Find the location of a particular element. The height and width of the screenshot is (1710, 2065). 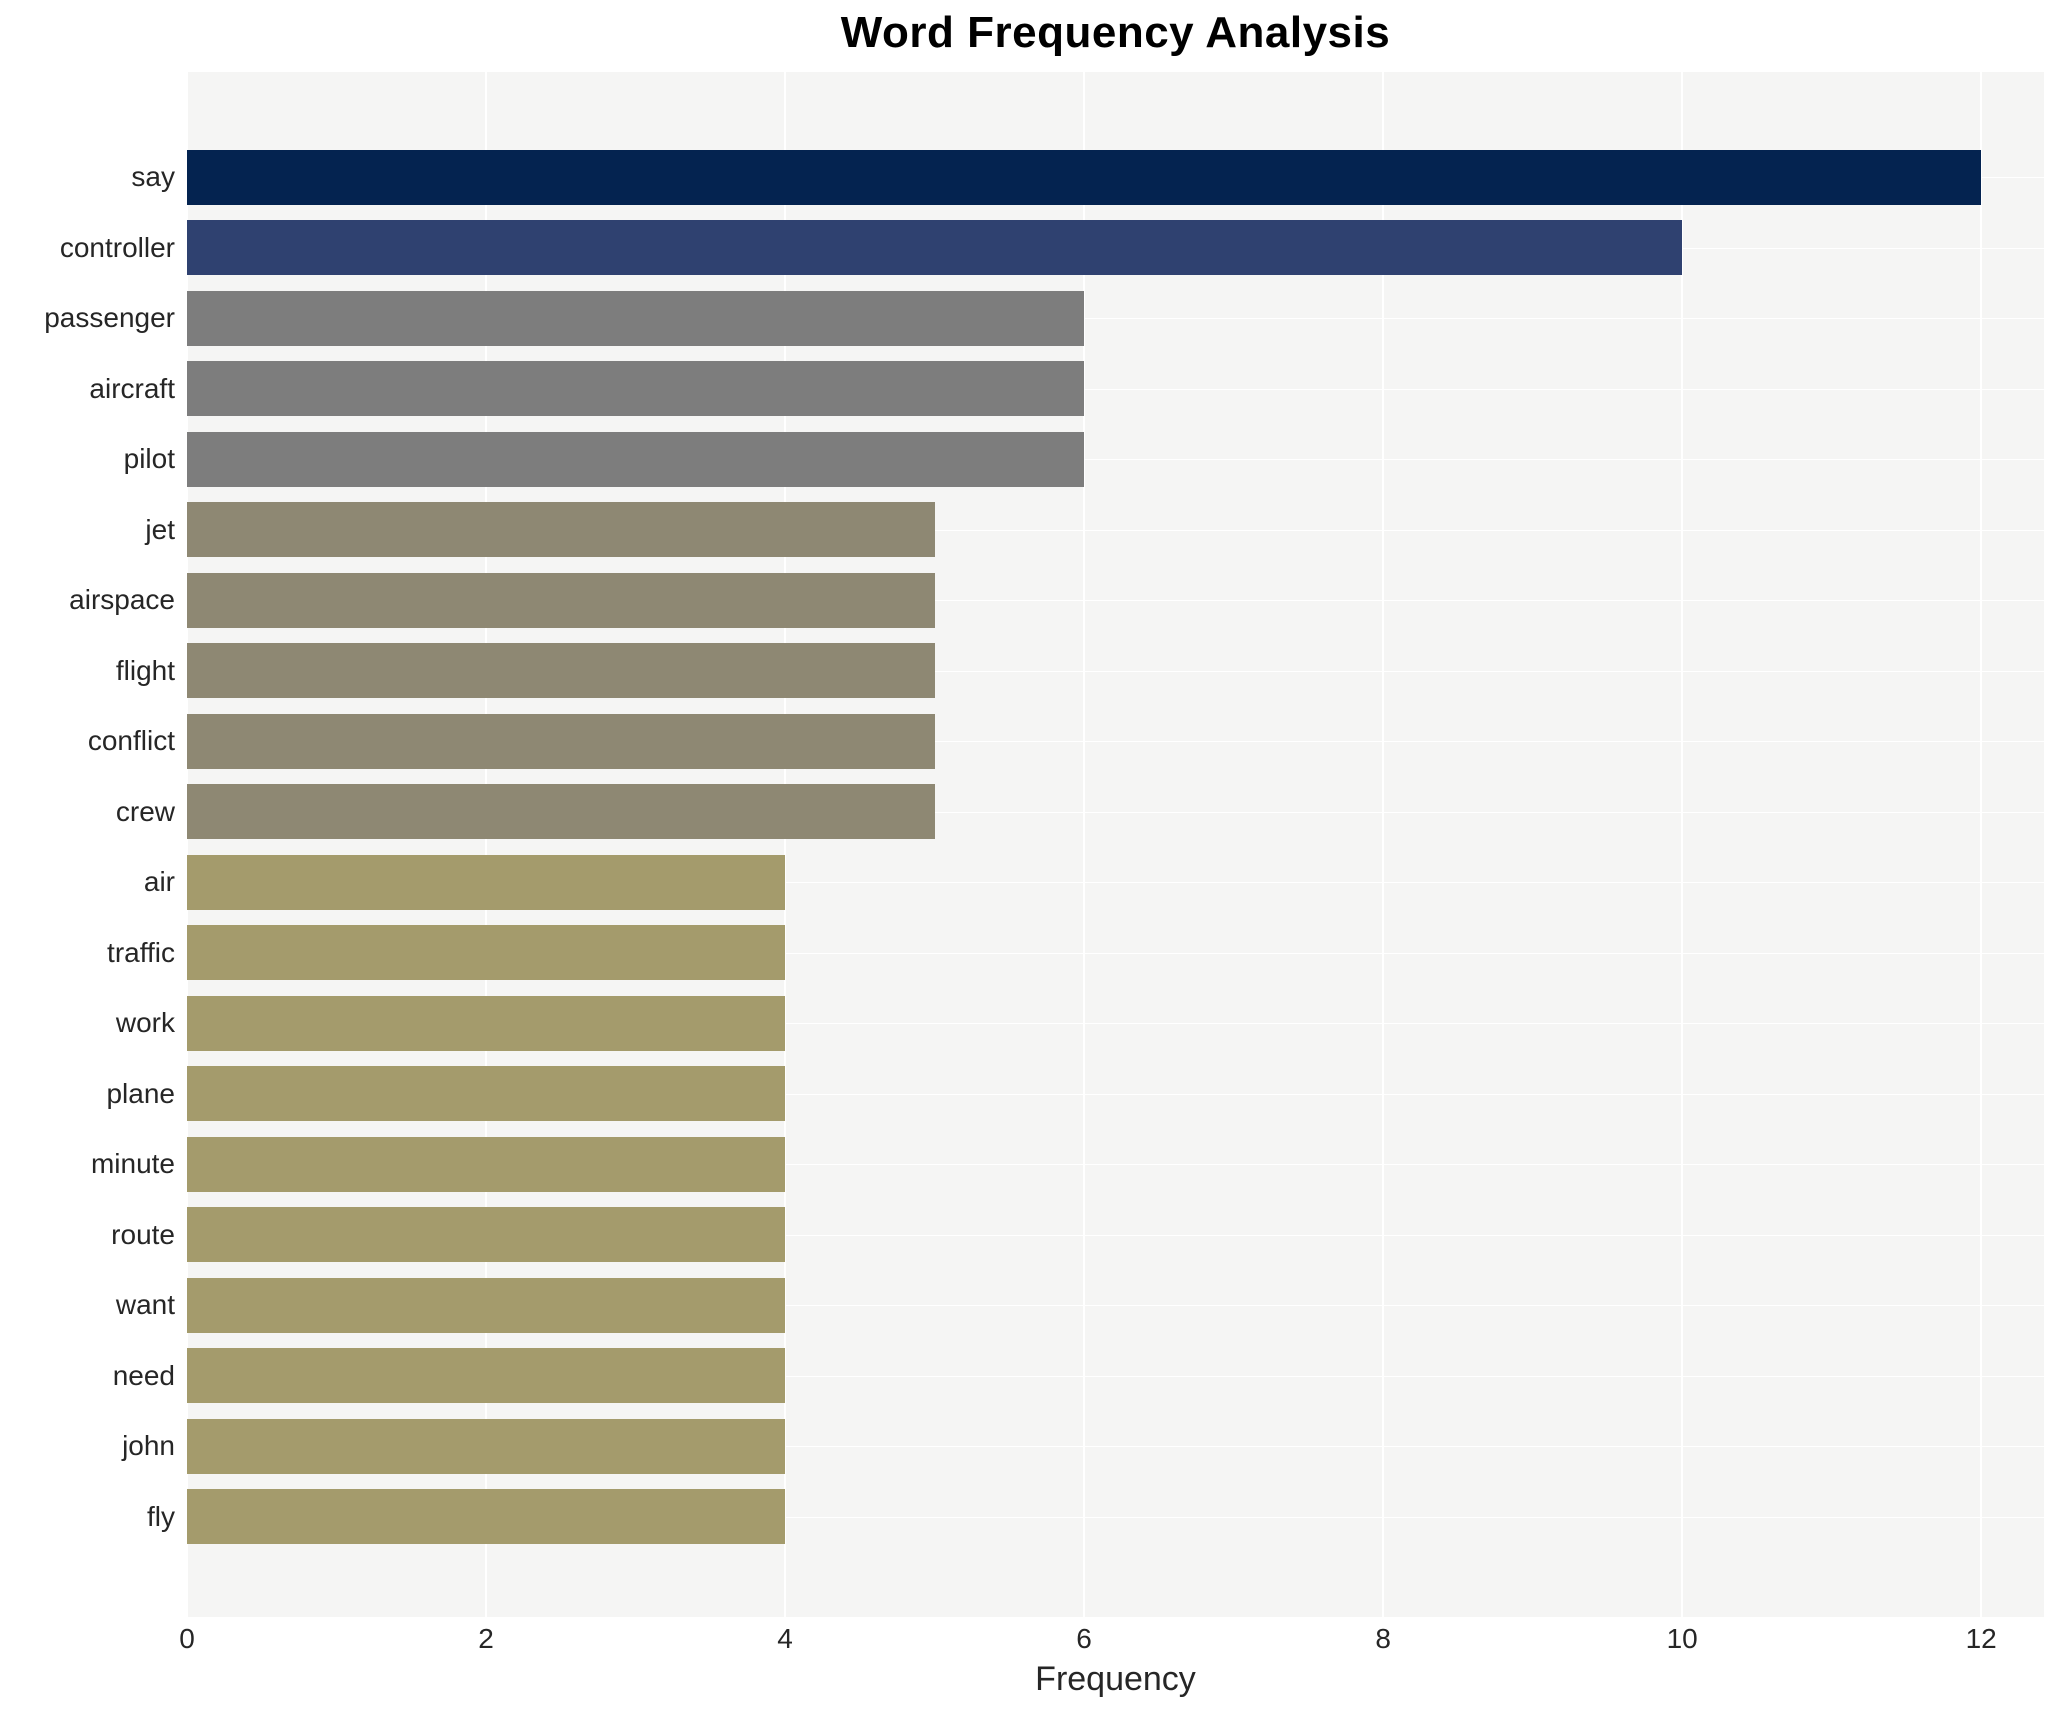

bar-pilot is located at coordinates (636, 459).